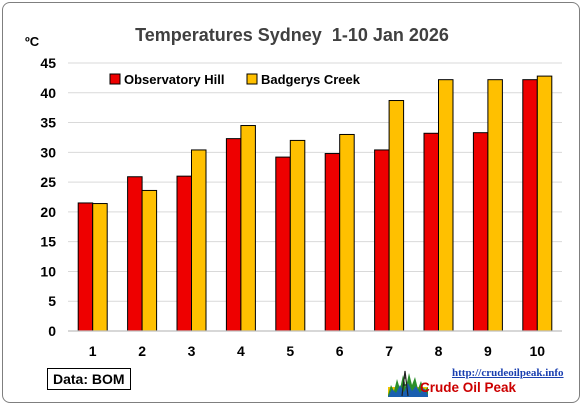 This screenshot has height=407, width=584. Describe the element at coordinates (48, 182) in the screenshot. I see `y-tick-label: 25` at that location.